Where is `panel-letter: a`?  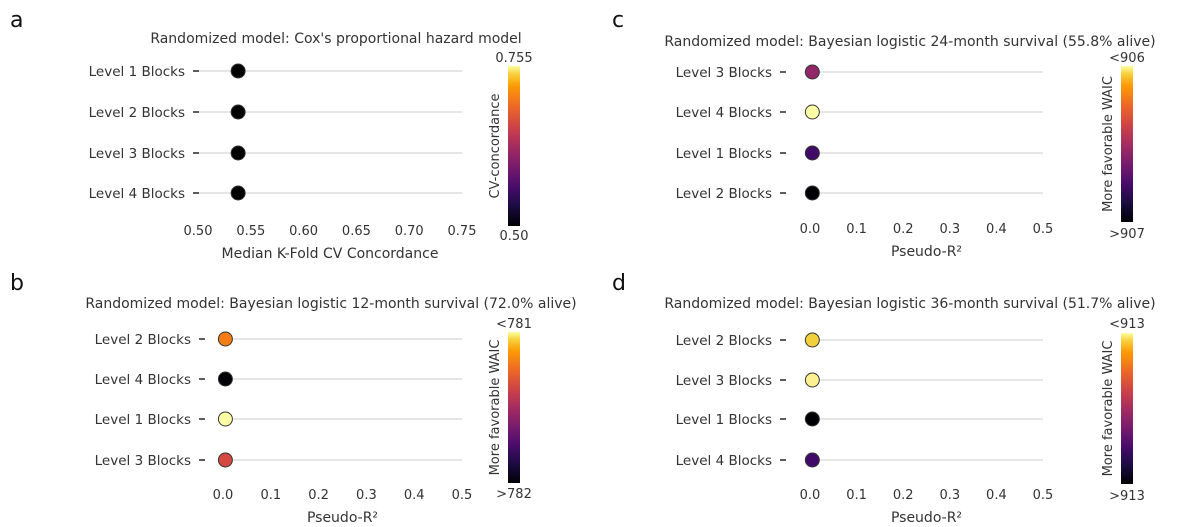
panel-letter: a is located at coordinates (16, 20).